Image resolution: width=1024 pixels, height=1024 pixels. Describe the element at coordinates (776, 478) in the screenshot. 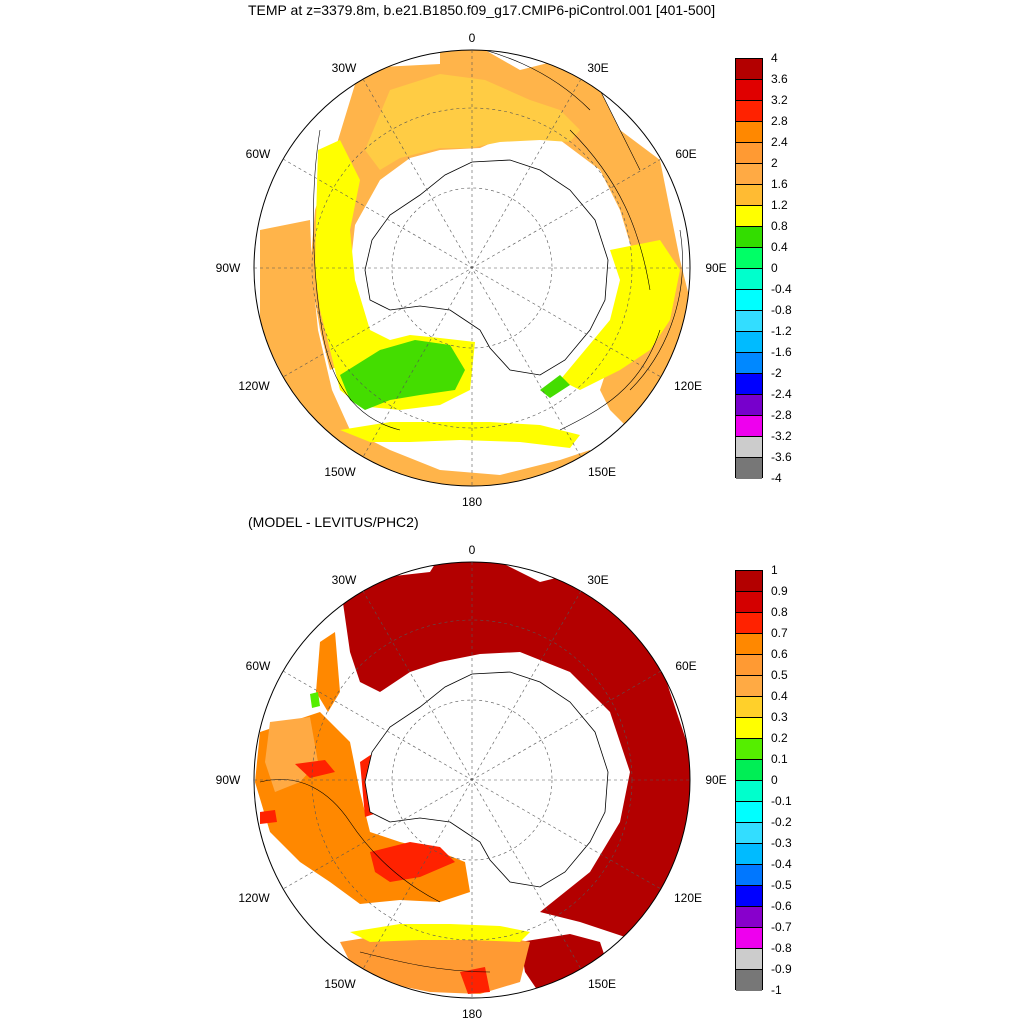

I see `colorbar-label: -4` at that location.